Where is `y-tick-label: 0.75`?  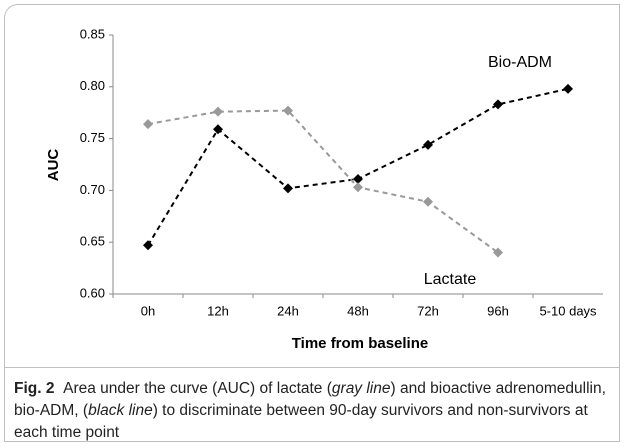
y-tick-label: 0.75 is located at coordinates (92, 137).